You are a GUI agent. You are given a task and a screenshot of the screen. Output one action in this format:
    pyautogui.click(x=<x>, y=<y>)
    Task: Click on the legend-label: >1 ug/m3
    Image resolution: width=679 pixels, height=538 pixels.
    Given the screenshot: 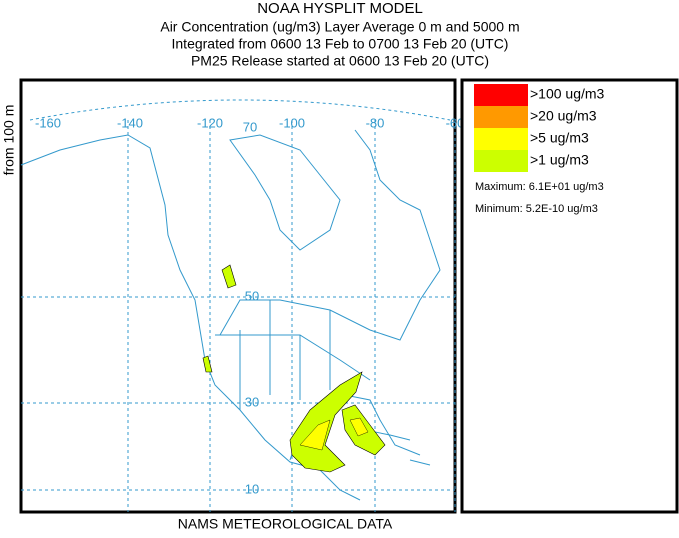 What is the action you would take?
    pyautogui.click(x=559, y=160)
    